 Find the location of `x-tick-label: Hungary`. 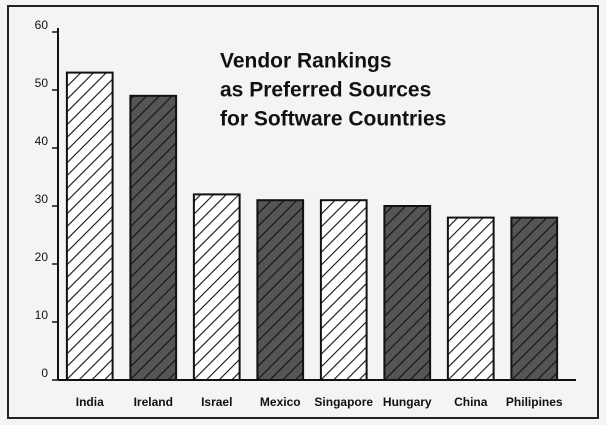

x-tick-label: Hungary is located at coordinates (407, 402).